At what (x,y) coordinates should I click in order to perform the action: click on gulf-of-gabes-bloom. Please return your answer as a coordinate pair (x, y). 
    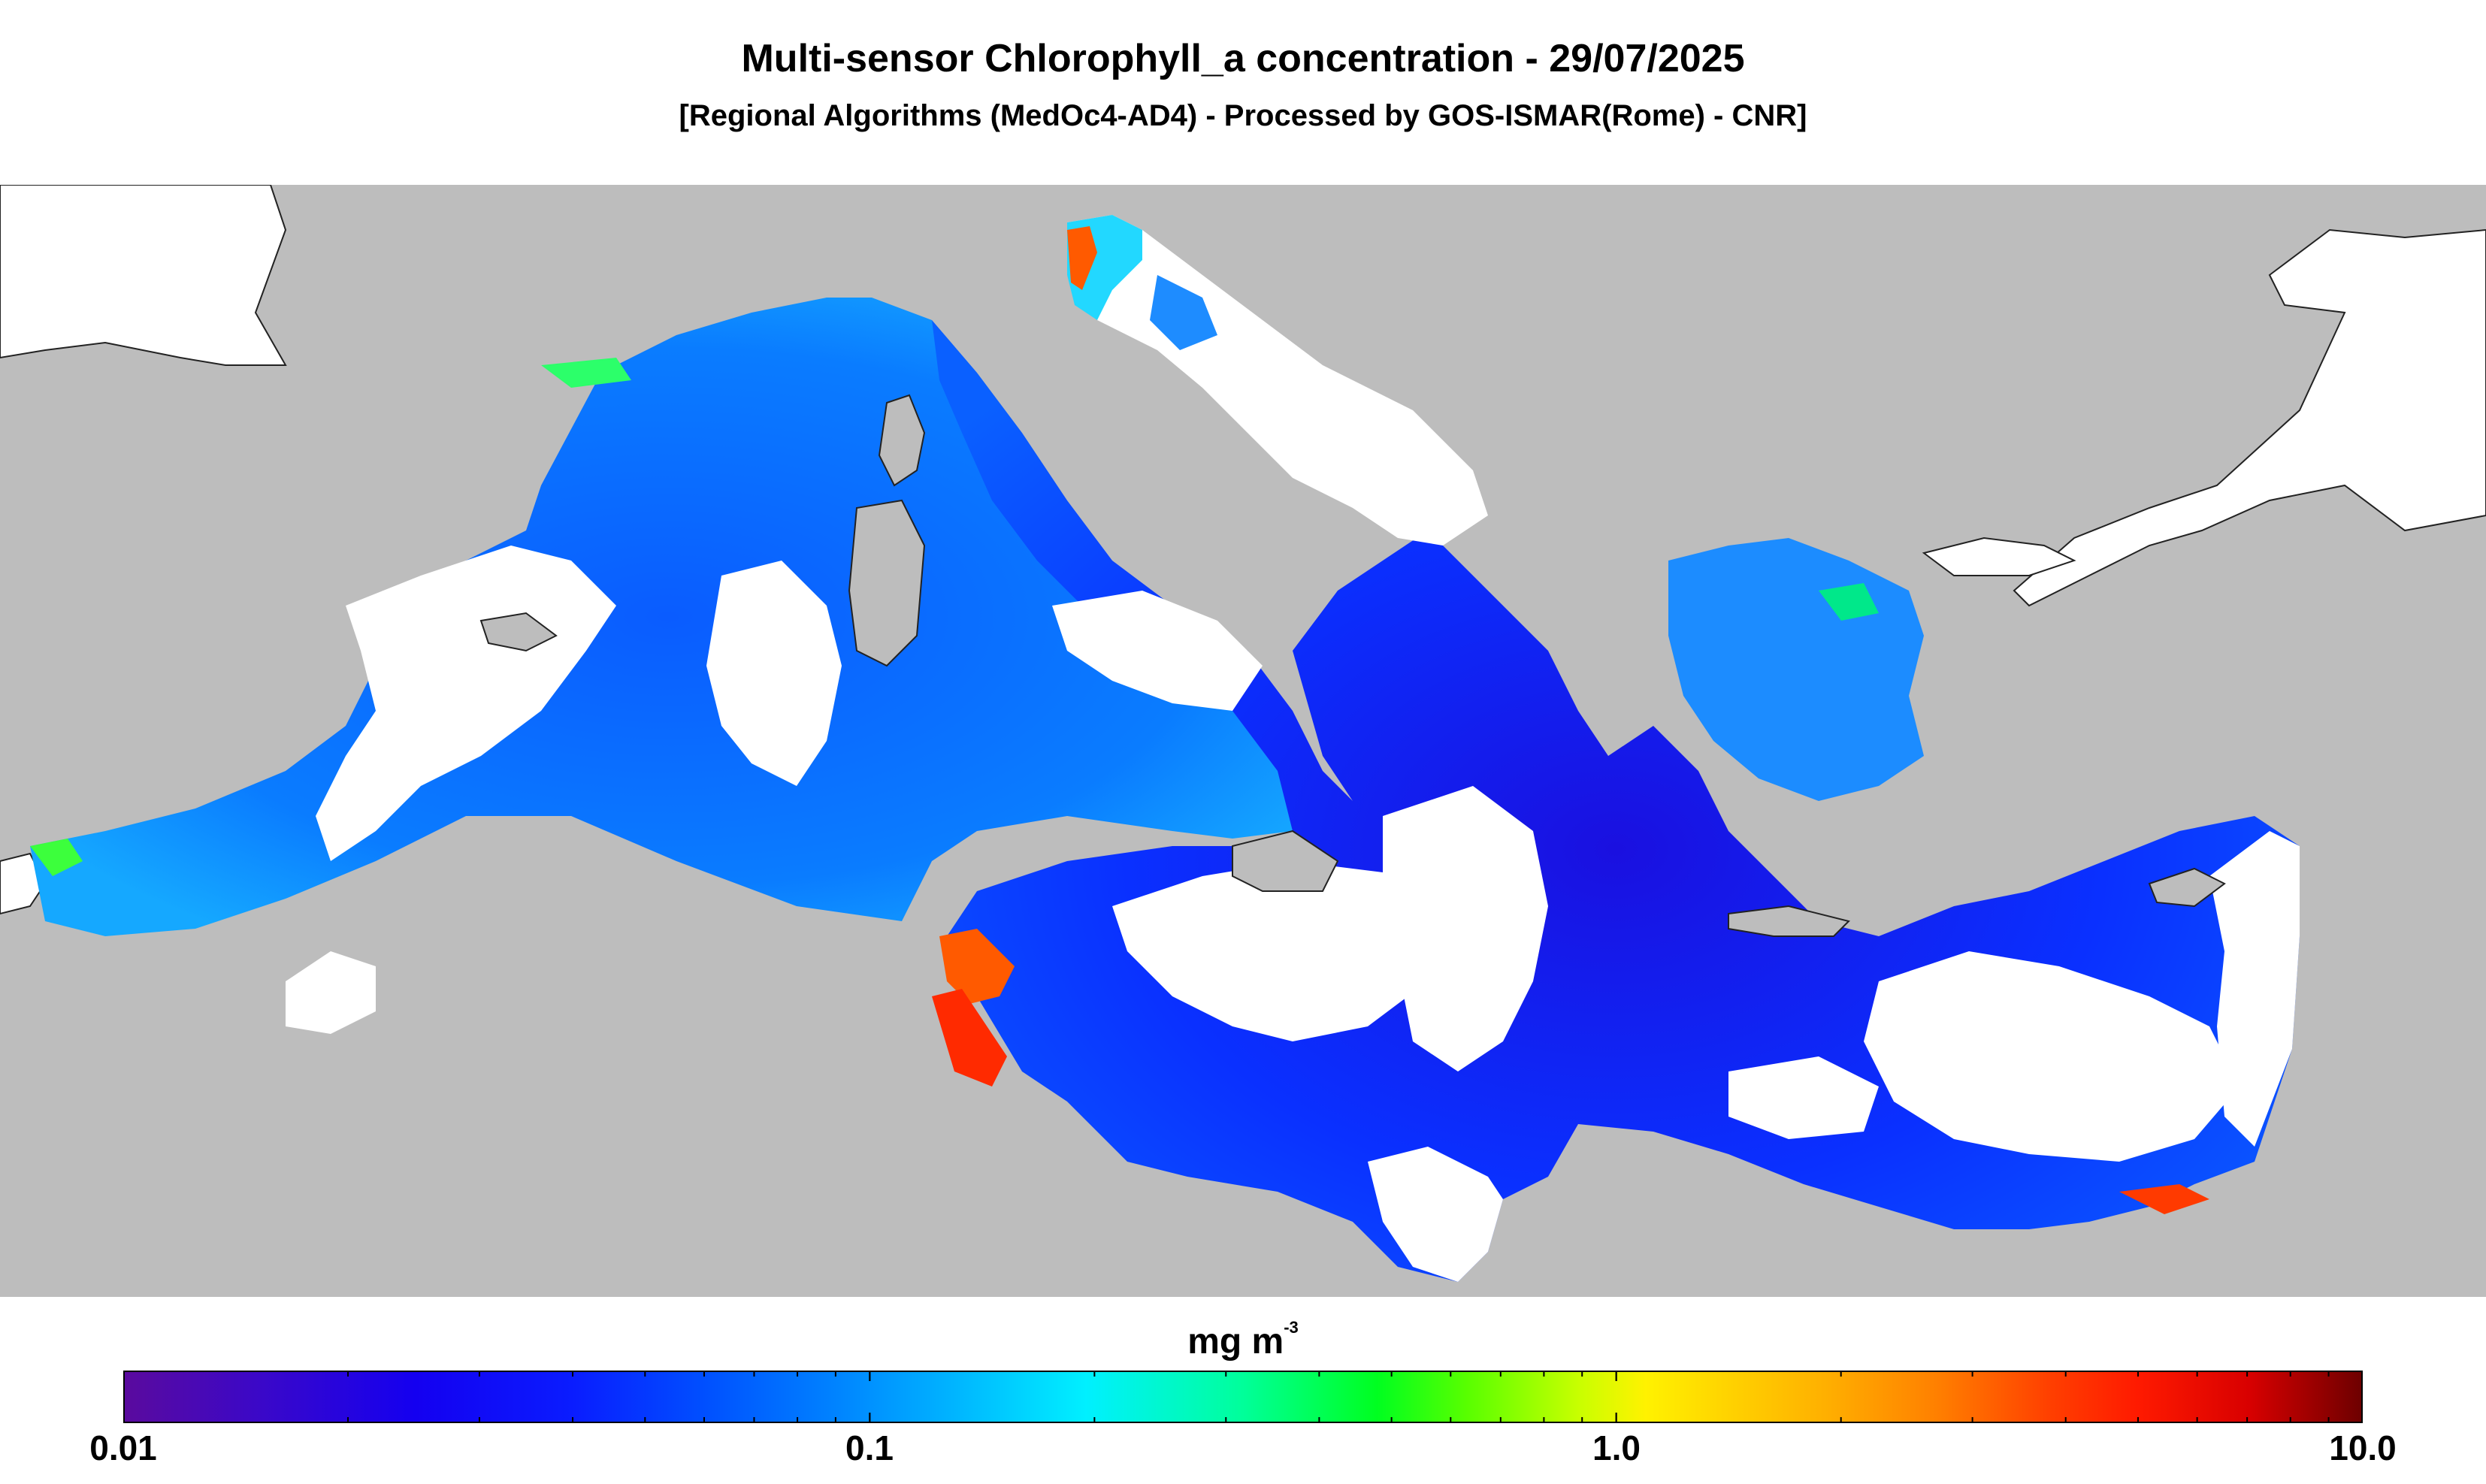
    Looking at the image, I should click on (977, 967).